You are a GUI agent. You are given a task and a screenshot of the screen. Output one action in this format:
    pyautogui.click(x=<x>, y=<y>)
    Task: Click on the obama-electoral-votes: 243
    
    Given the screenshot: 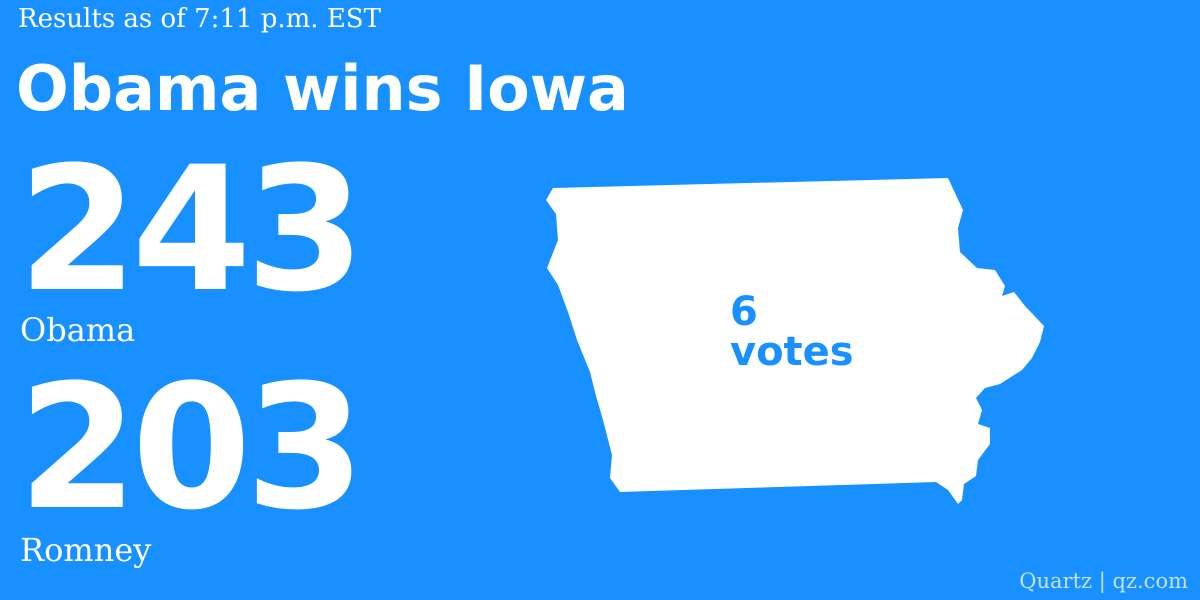 What is the action you would take?
    pyautogui.click(x=191, y=229)
    